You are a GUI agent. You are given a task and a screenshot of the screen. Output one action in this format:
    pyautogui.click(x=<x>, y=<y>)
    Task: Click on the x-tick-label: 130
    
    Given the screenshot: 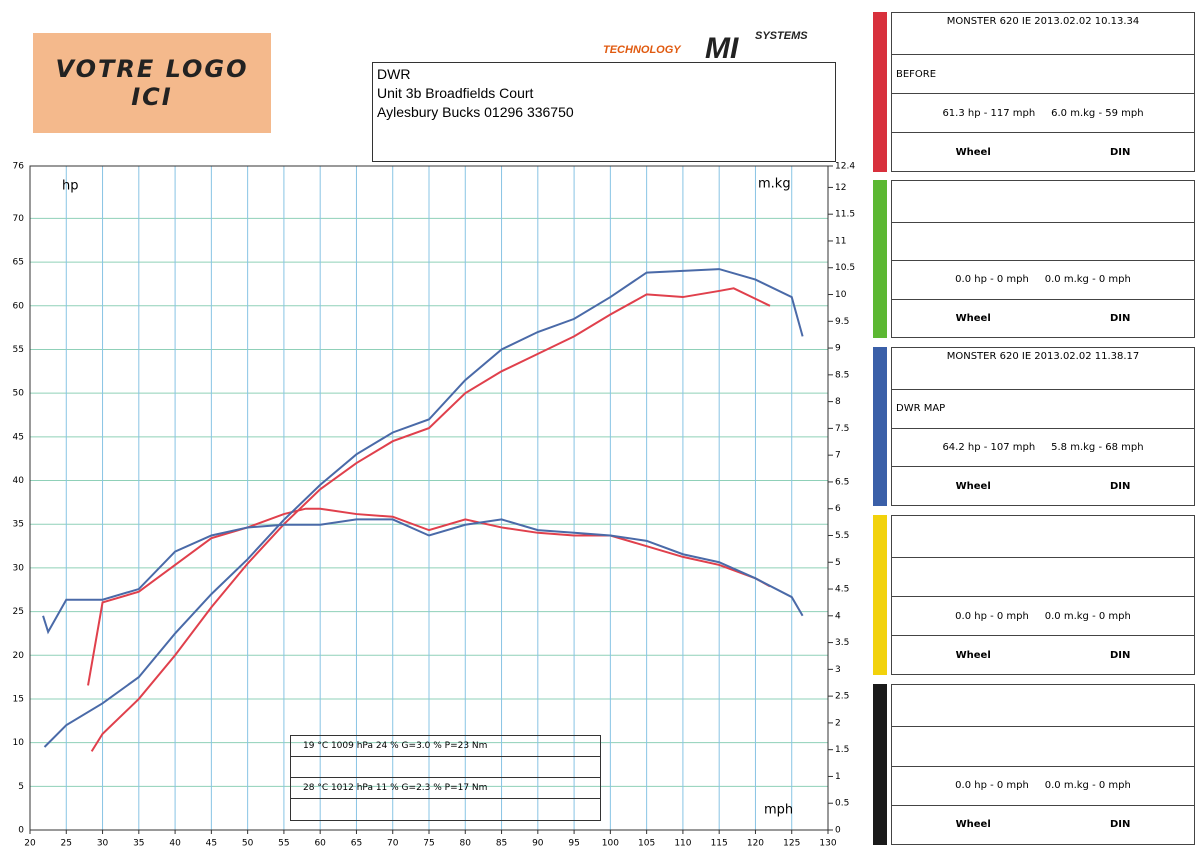 What is the action you would take?
    pyautogui.click(x=827, y=844)
    